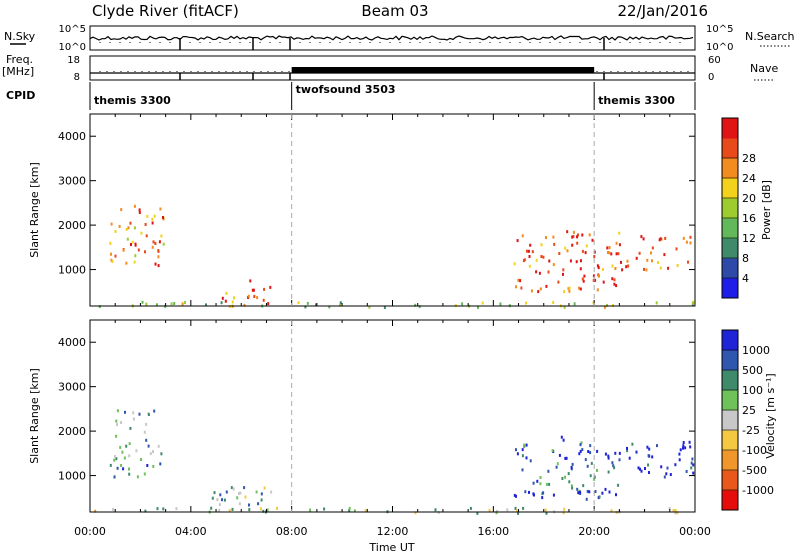  Describe the element at coordinates (745, 258) in the screenshot. I see `colorbar-tick-label: 8` at that location.